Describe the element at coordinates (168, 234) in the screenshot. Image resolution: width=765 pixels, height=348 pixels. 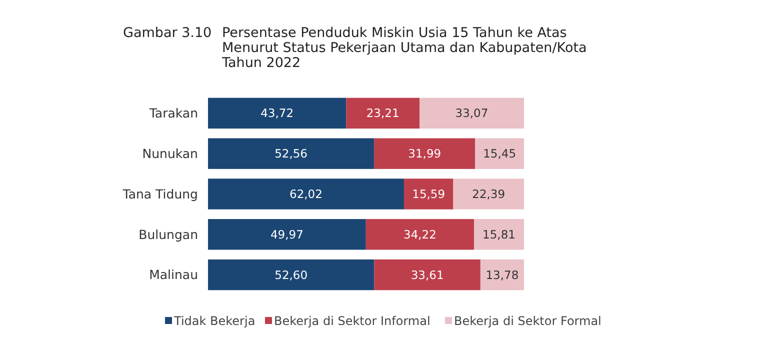
I see `y-tick-label: Bulungan` at that location.